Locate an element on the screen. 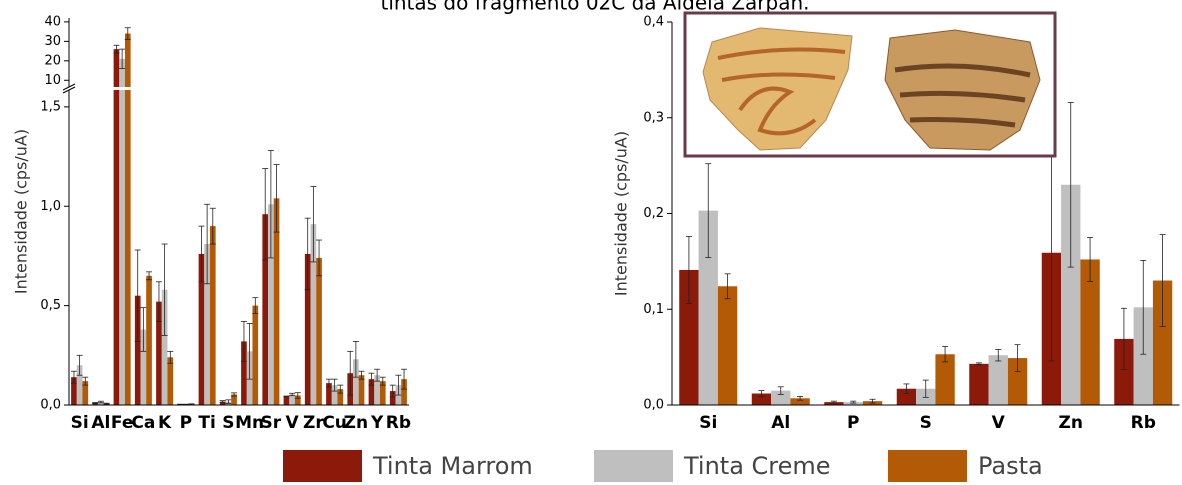  photo-inset is located at coordinates (870, 84).